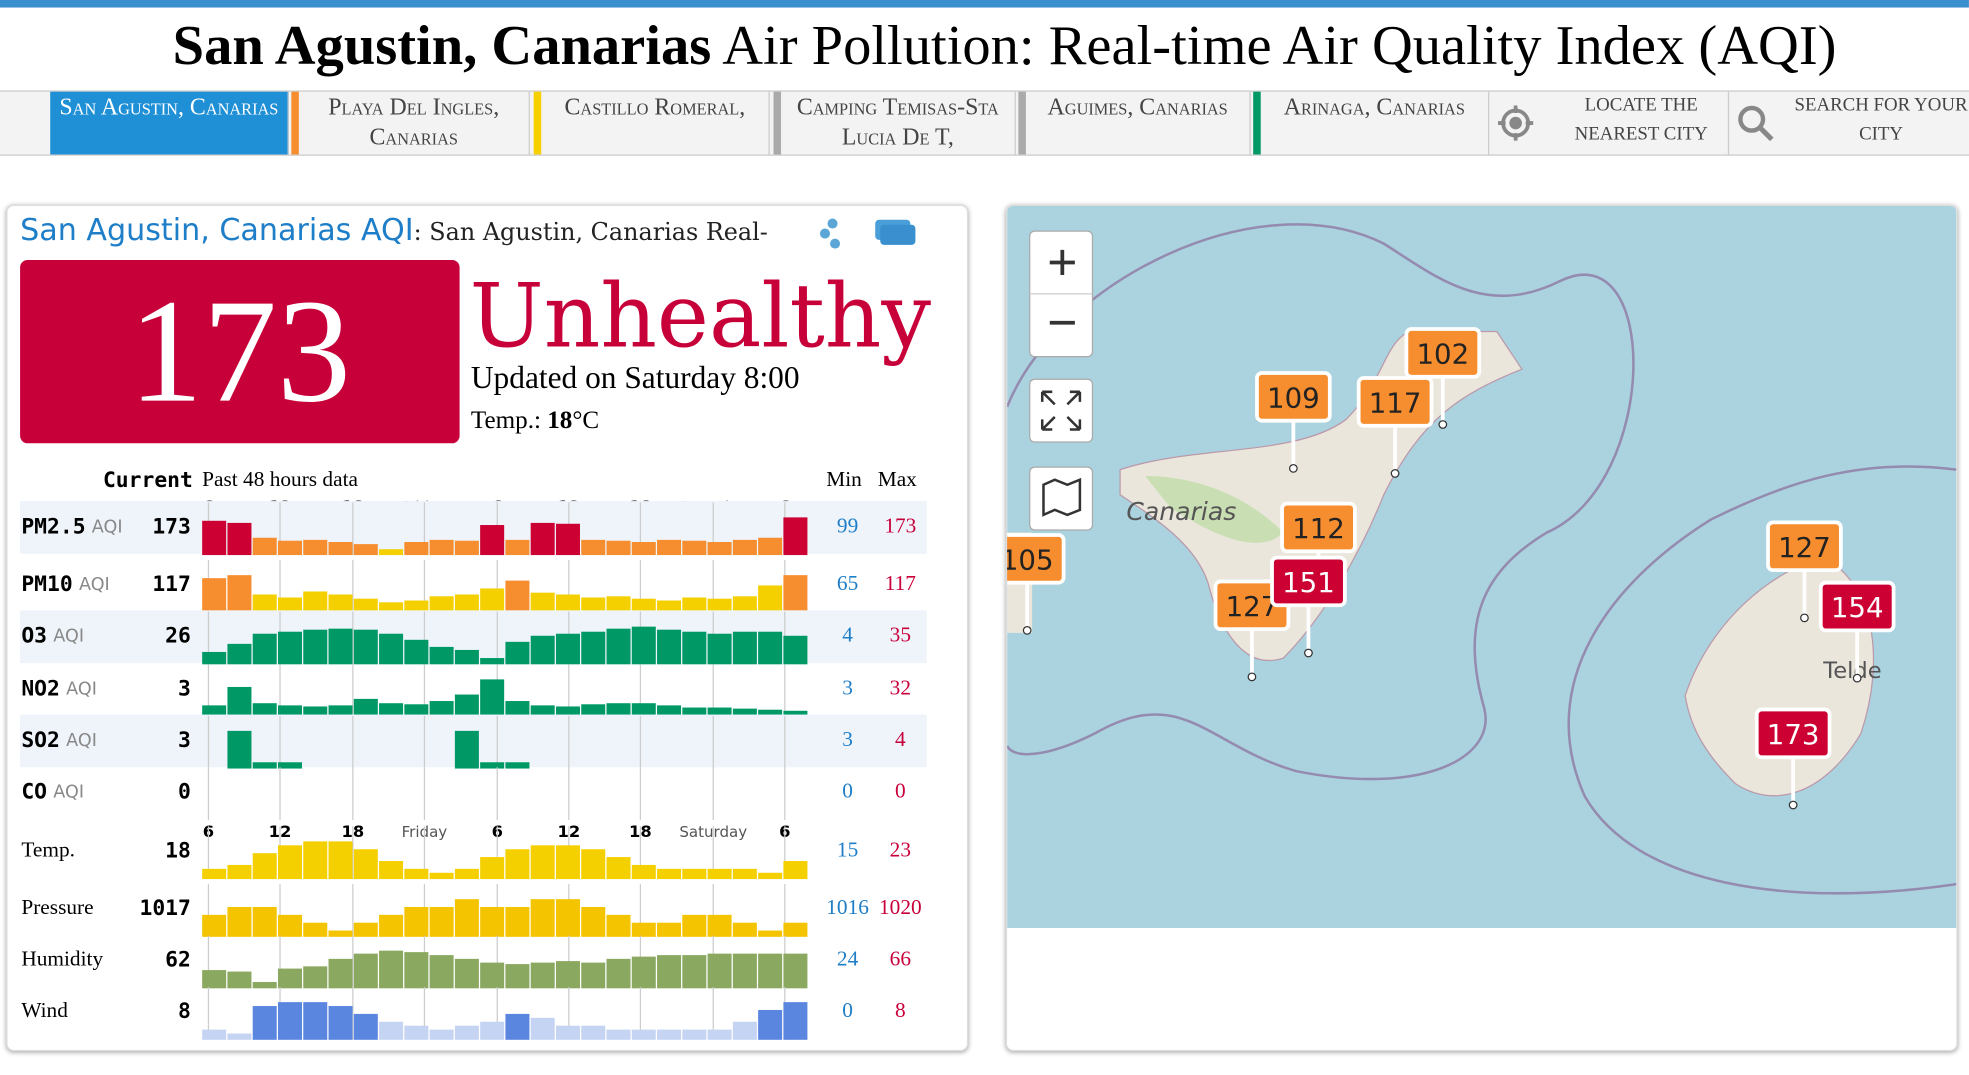  Describe the element at coordinates (1857, 631) in the screenshot. I see `city-marker: 154` at that location.